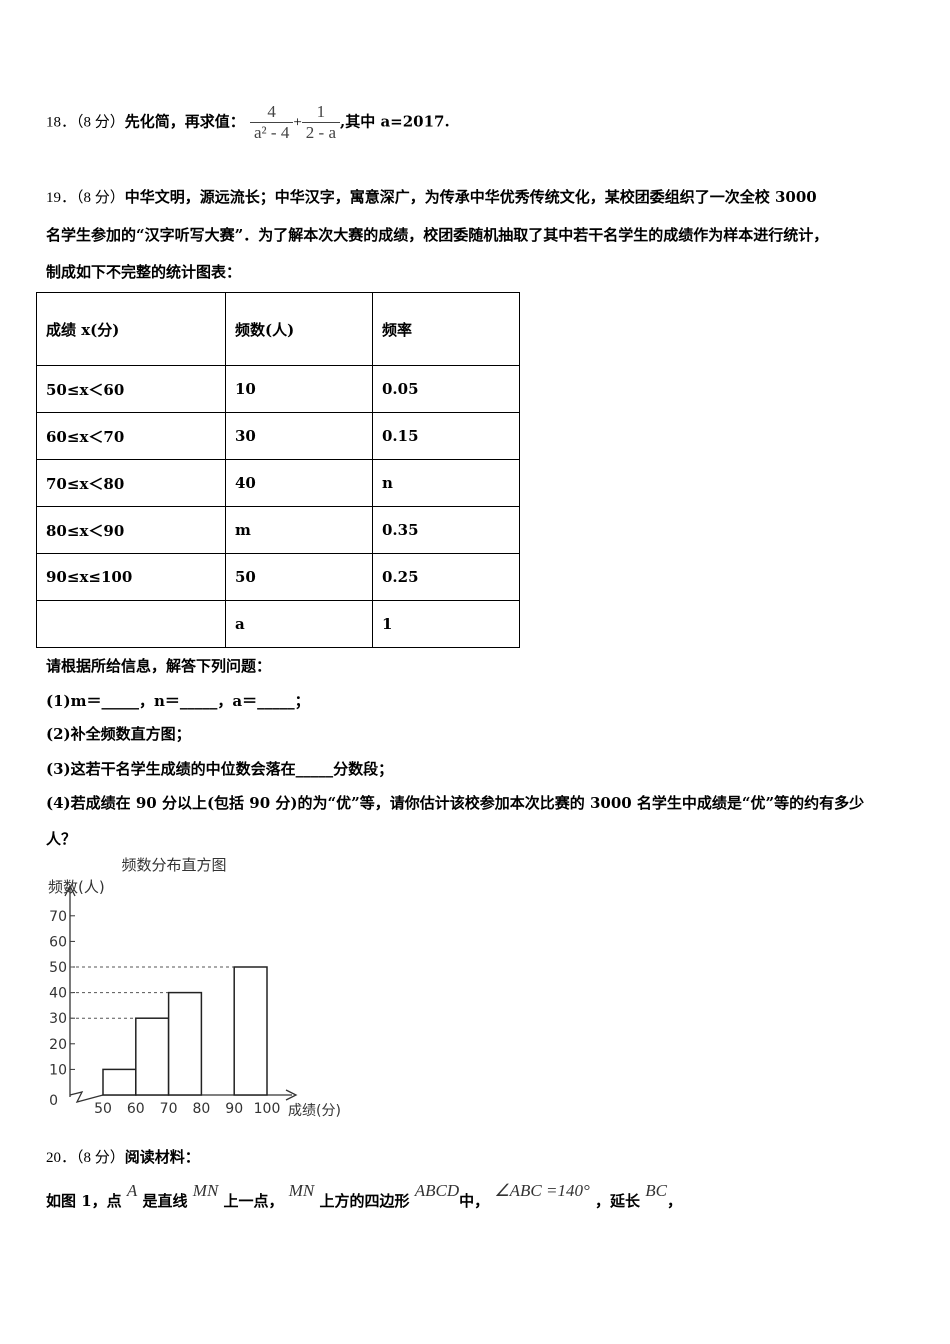  I want to click on x-tick-label: 80, so click(201, 1109).